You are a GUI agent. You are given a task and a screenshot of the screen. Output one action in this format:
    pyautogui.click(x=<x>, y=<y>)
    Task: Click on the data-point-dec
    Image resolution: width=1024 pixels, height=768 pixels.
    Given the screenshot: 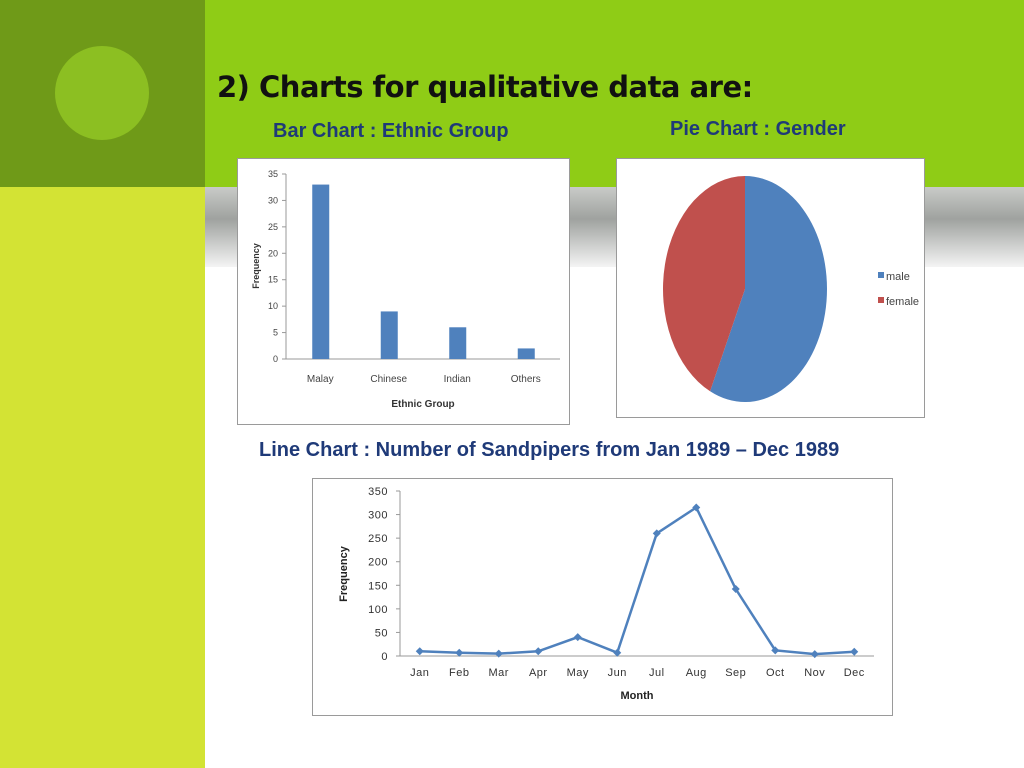 What is the action you would take?
    pyautogui.click(x=854, y=651)
    